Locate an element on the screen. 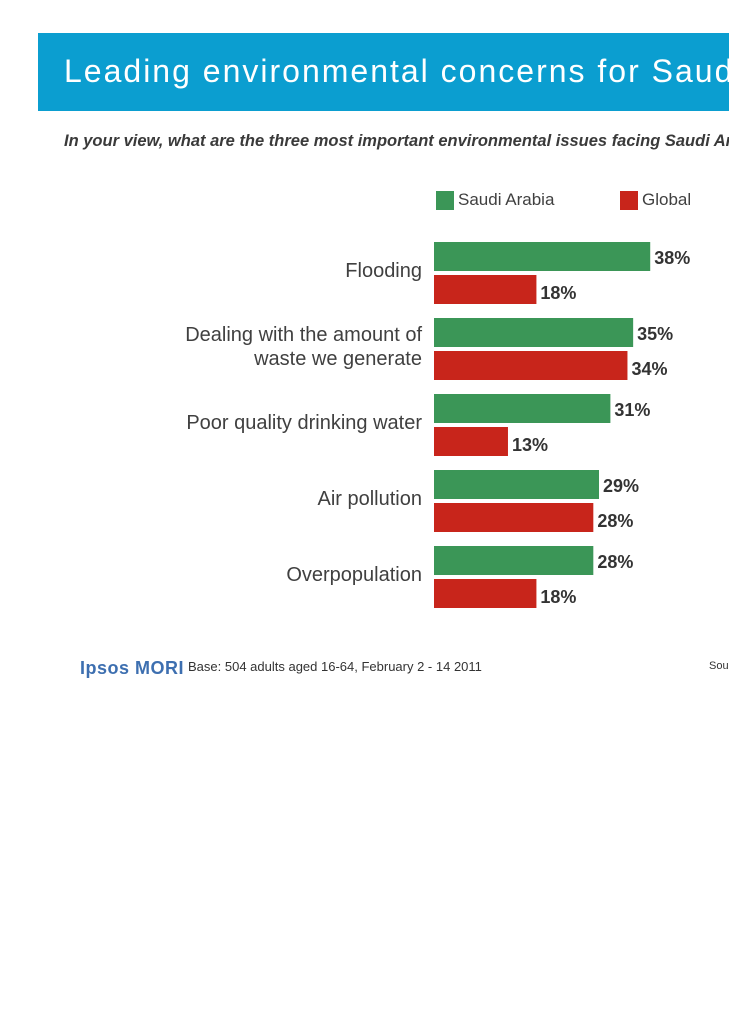  category-label: Poor quality drinking water is located at coordinates (304, 423).